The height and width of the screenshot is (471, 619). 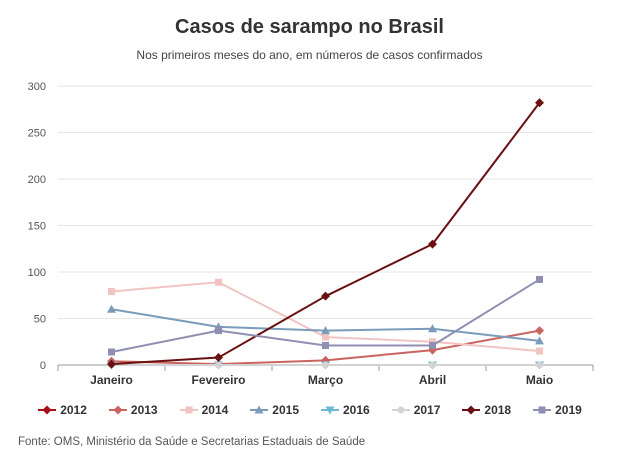 What do you see at coordinates (325, 380) in the screenshot?
I see `x-tick-label: Março` at bounding box center [325, 380].